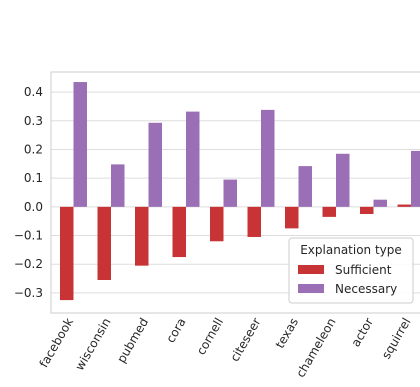  Describe the element at coordinates (366, 289) in the screenshot. I see `legend-label-necessary: Necessary` at that location.